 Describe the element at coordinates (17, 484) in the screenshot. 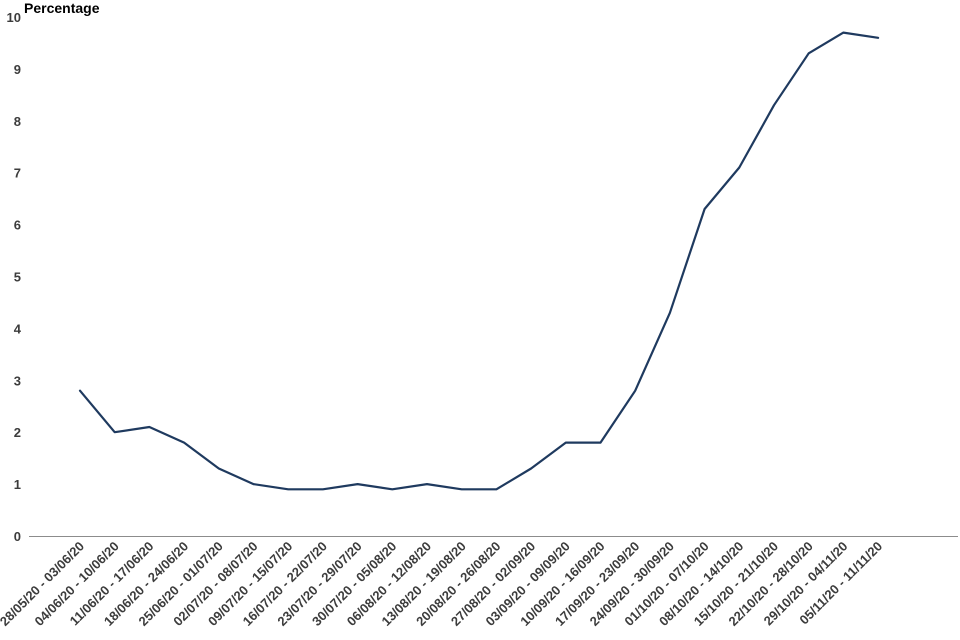

I see `y-tick-label: 1` at that location.